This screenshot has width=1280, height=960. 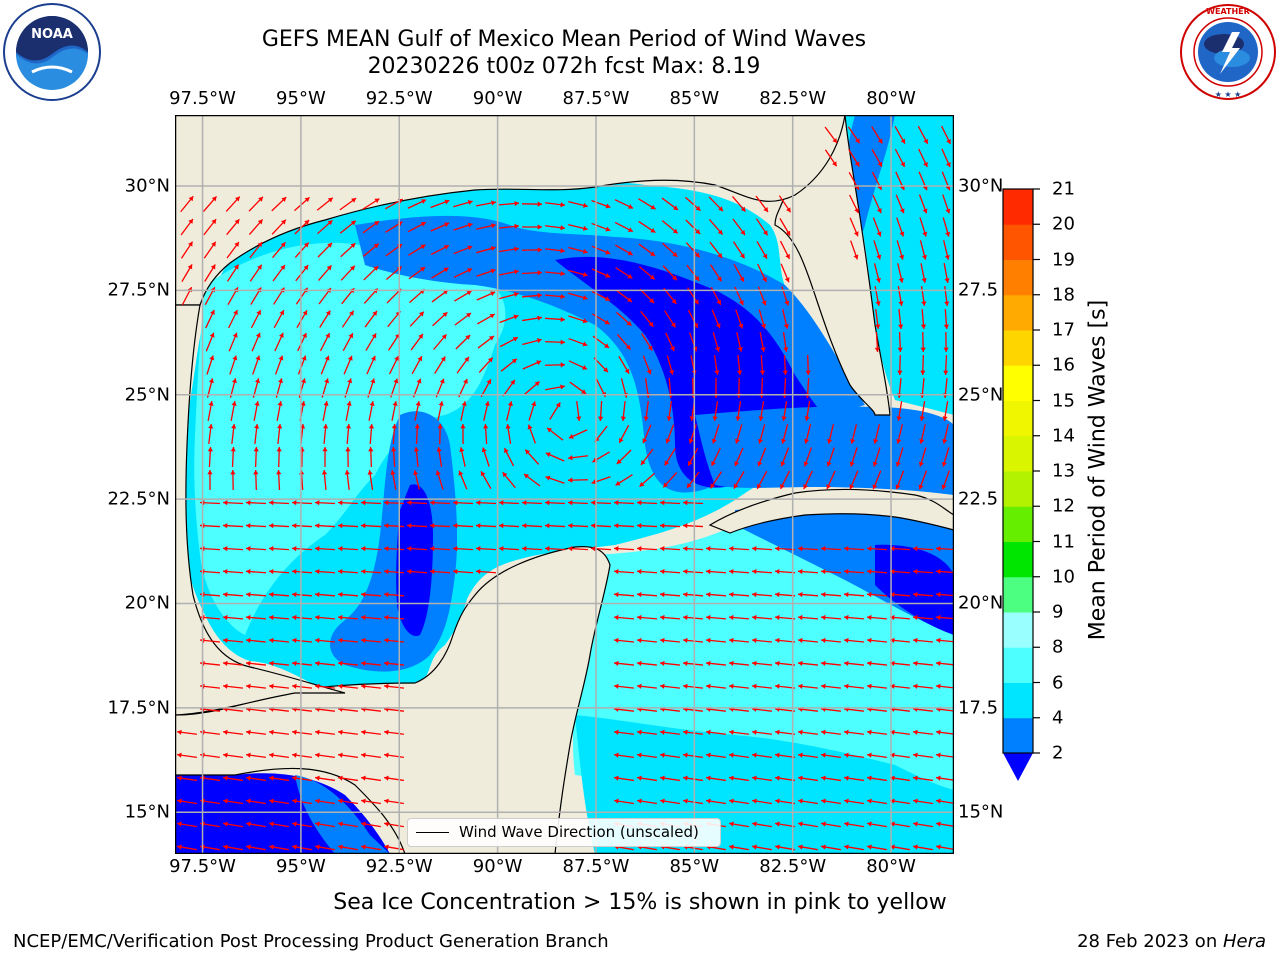 What do you see at coordinates (831, 511) in the screenshot?
I see `cuba` at bounding box center [831, 511].